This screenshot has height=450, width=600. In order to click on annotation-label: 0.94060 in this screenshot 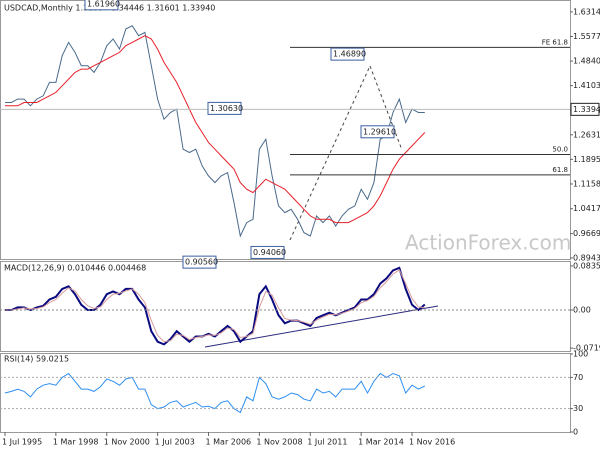, I will do `click(269, 252)`.